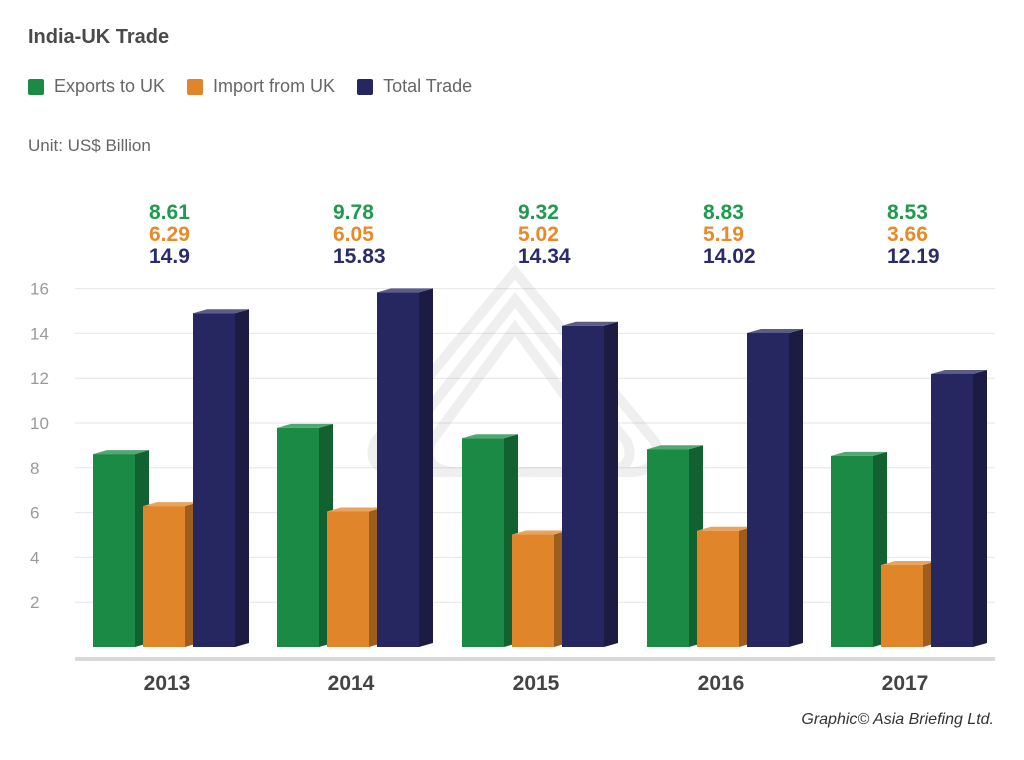 This screenshot has width=1024, height=760. I want to click on legend-label-exports: Exports to UK, so click(110, 86).